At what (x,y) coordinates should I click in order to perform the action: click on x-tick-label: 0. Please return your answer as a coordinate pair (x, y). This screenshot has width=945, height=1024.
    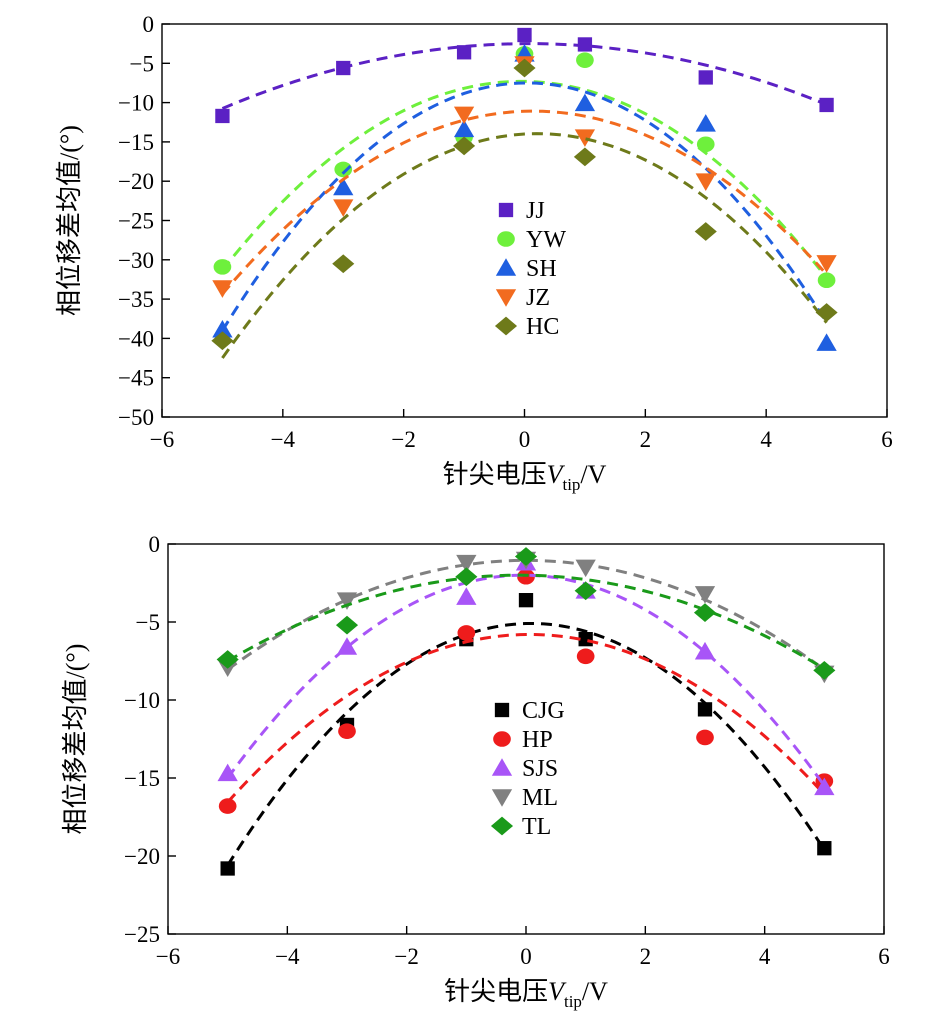
    Looking at the image, I should click on (525, 439).